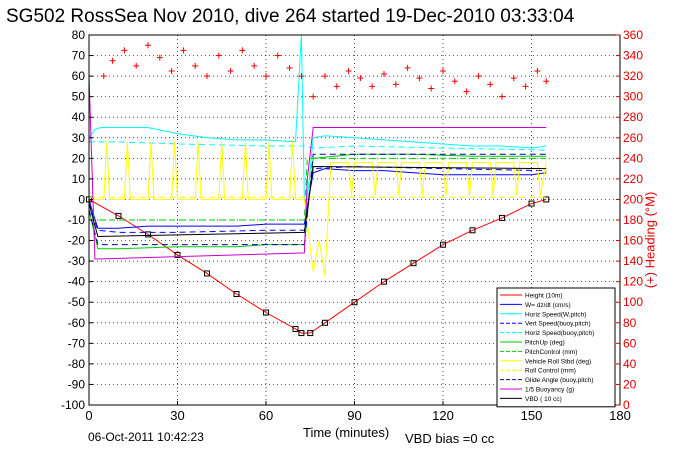  Describe the element at coordinates (633, 220) in the screenshot. I see `y2-tick-label: 180` at that location.